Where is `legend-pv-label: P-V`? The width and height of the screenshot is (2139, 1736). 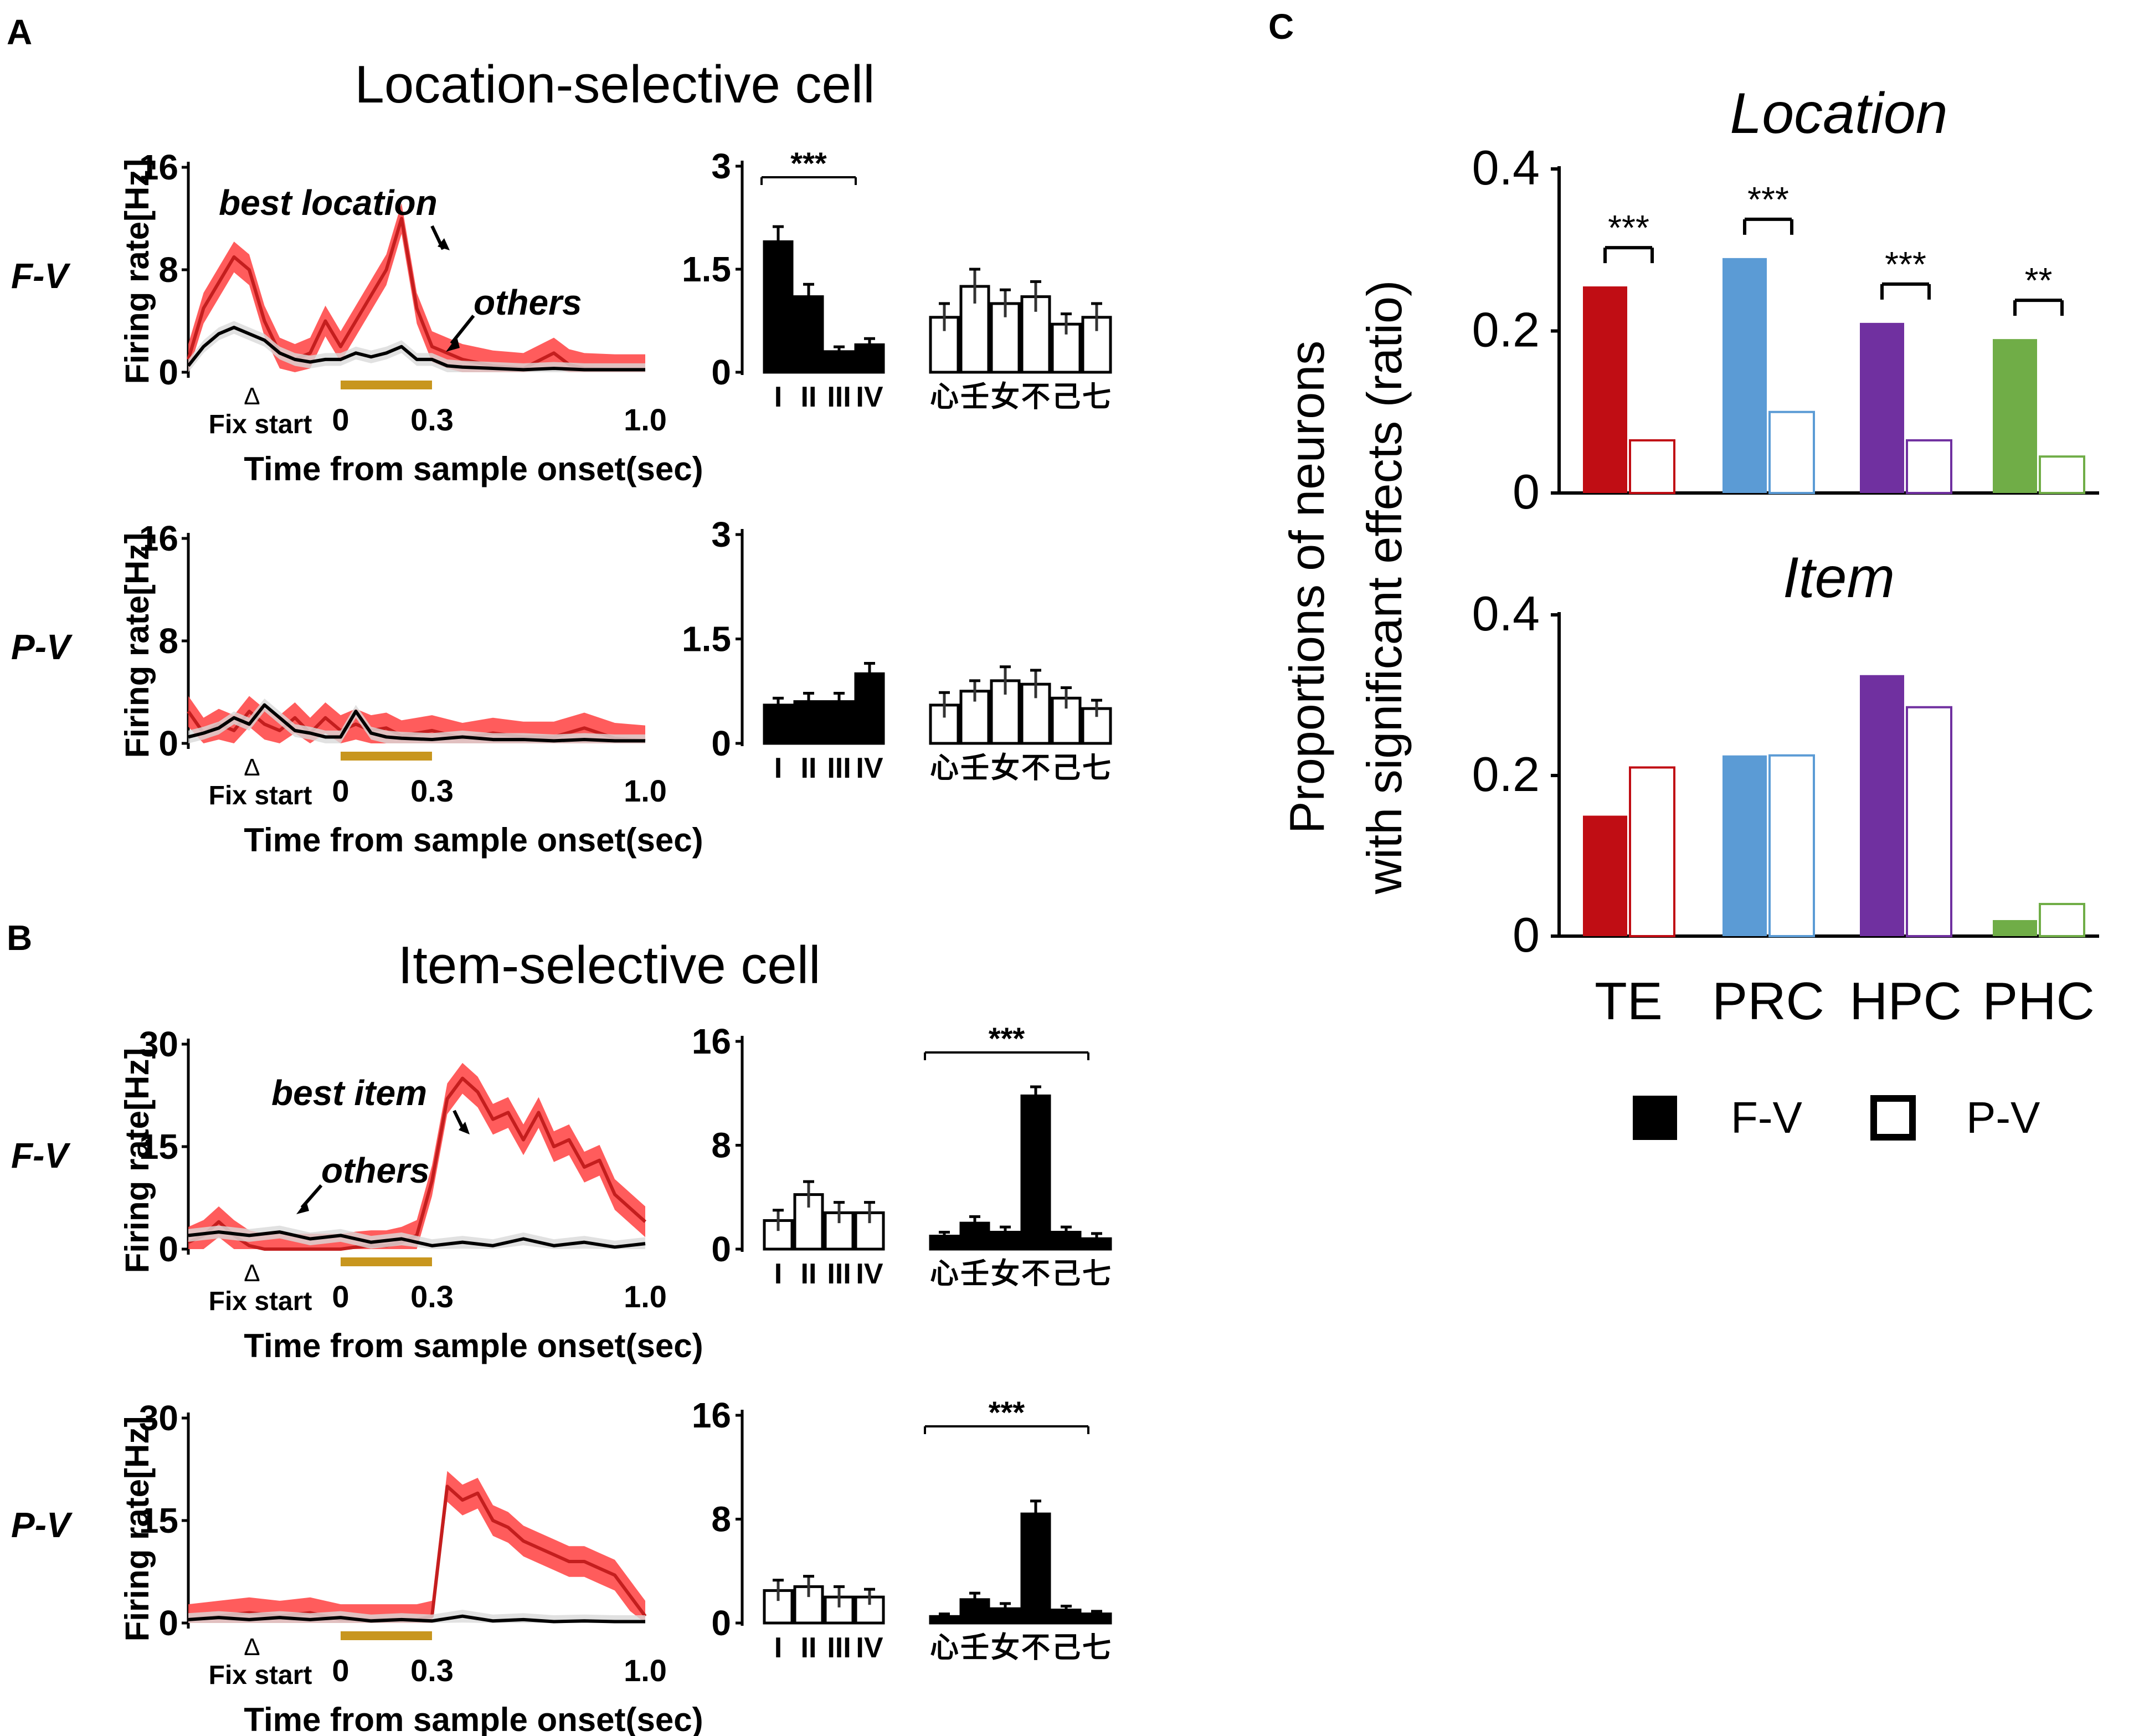
legend-pv-label: P-V is located at coordinates (2003, 1117).